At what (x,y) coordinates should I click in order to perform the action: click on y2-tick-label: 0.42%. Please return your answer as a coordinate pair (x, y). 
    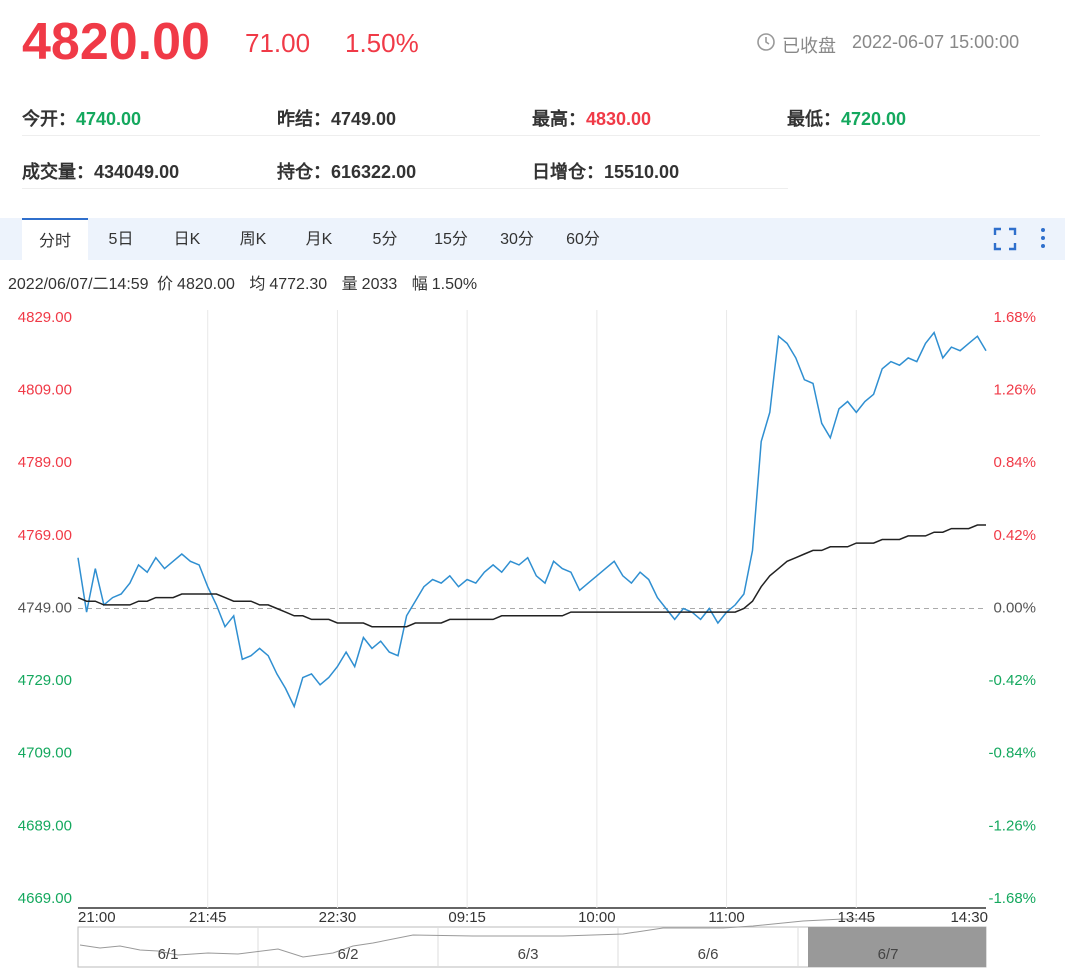
    Looking at the image, I should click on (1014, 535).